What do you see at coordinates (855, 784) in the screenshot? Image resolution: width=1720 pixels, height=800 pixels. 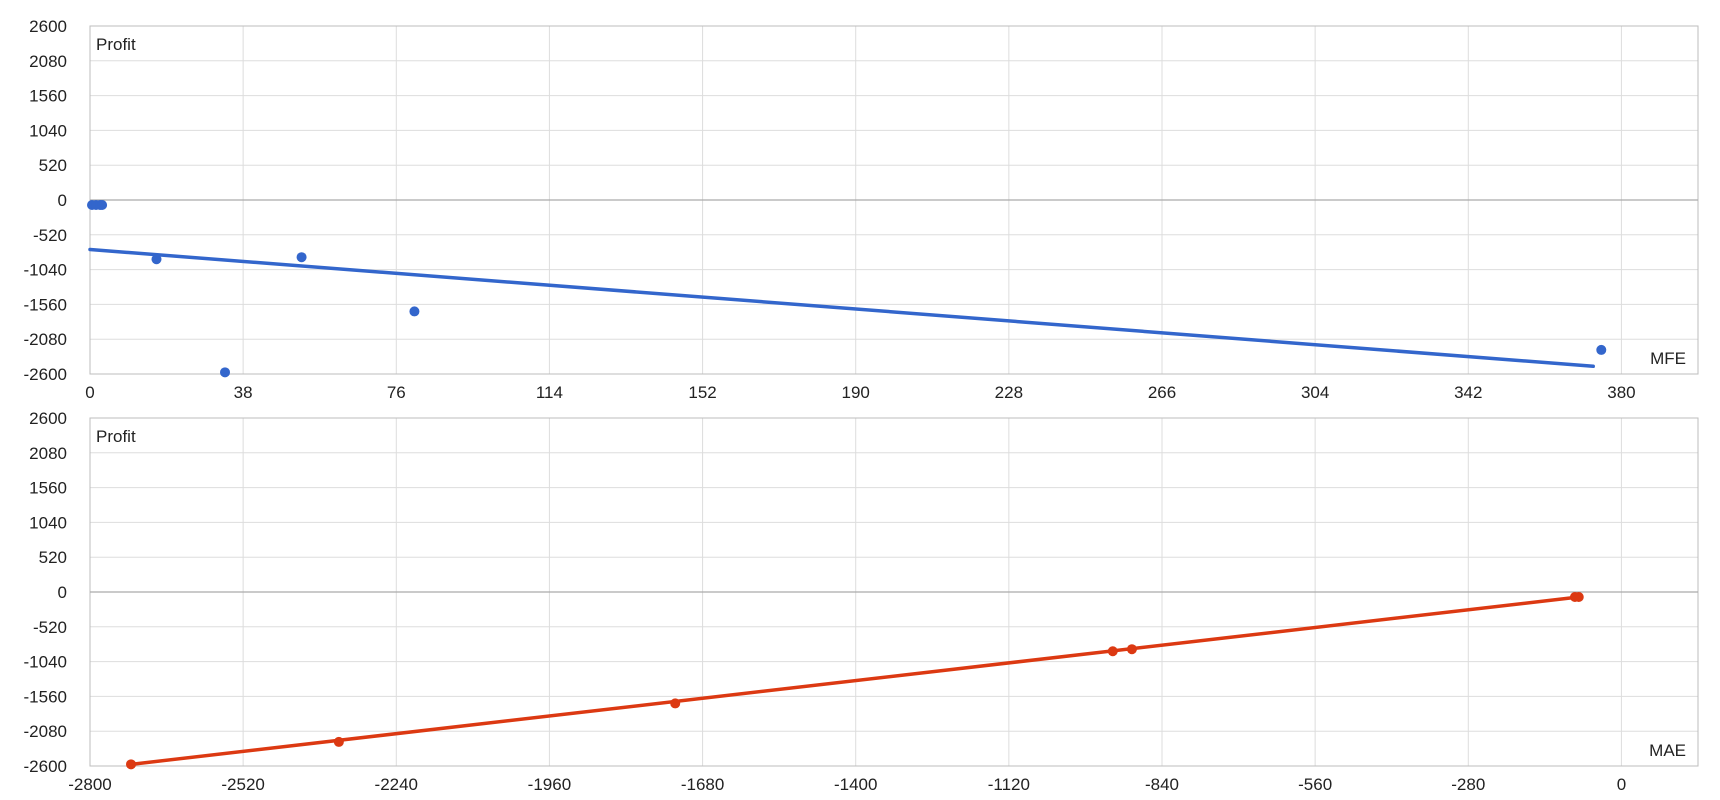 I see `x-tick-label: -1400` at bounding box center [855, 784].